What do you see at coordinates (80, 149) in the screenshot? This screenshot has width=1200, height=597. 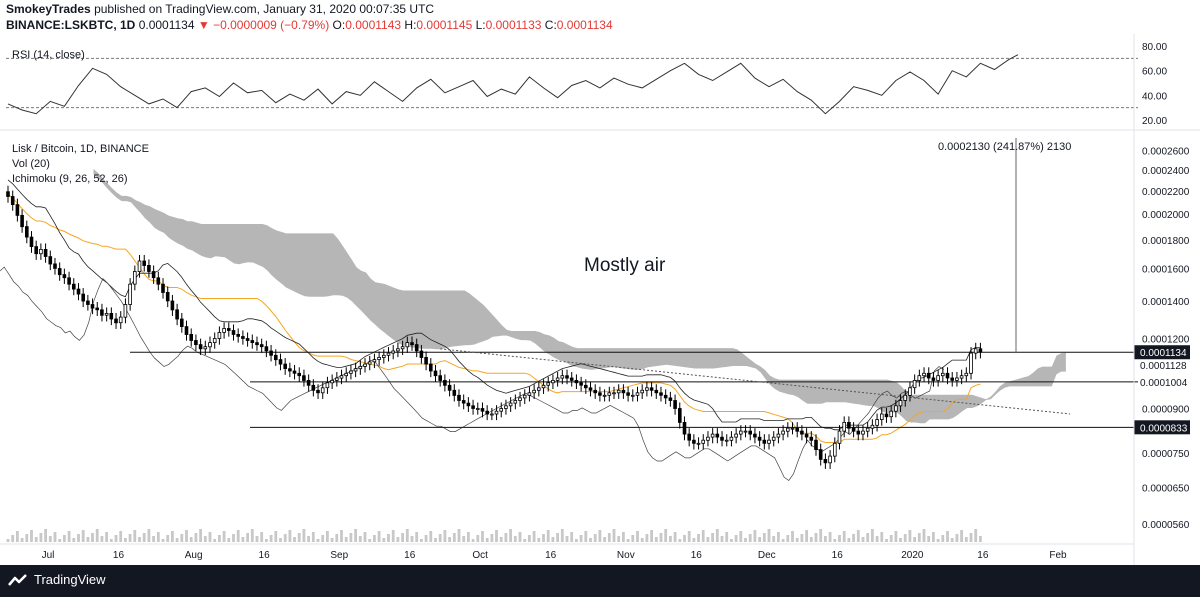 I see `main-title: Lisk / Bitcoin, 1D, BINANCE` at bounding box center [80, 149].